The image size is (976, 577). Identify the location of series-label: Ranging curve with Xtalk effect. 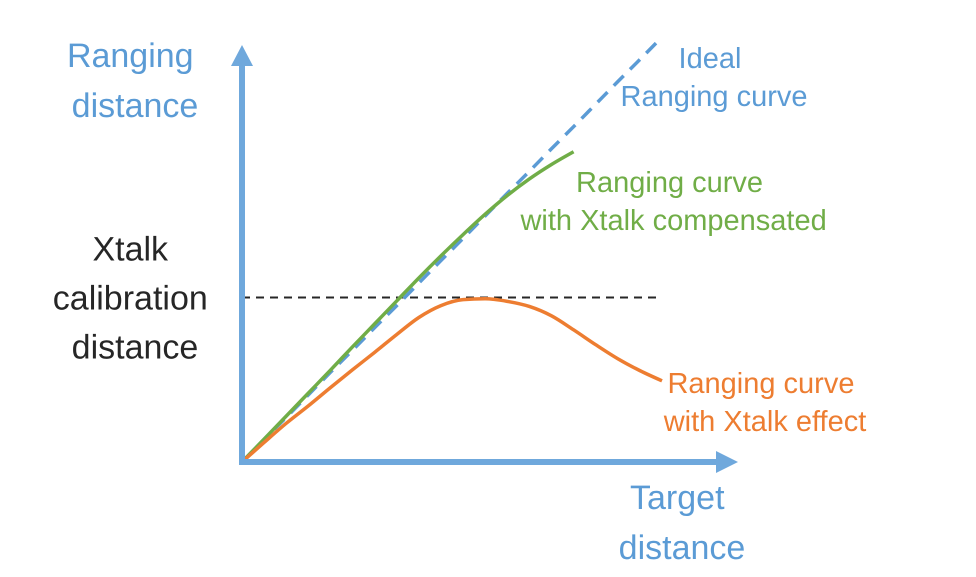
(764, 403).